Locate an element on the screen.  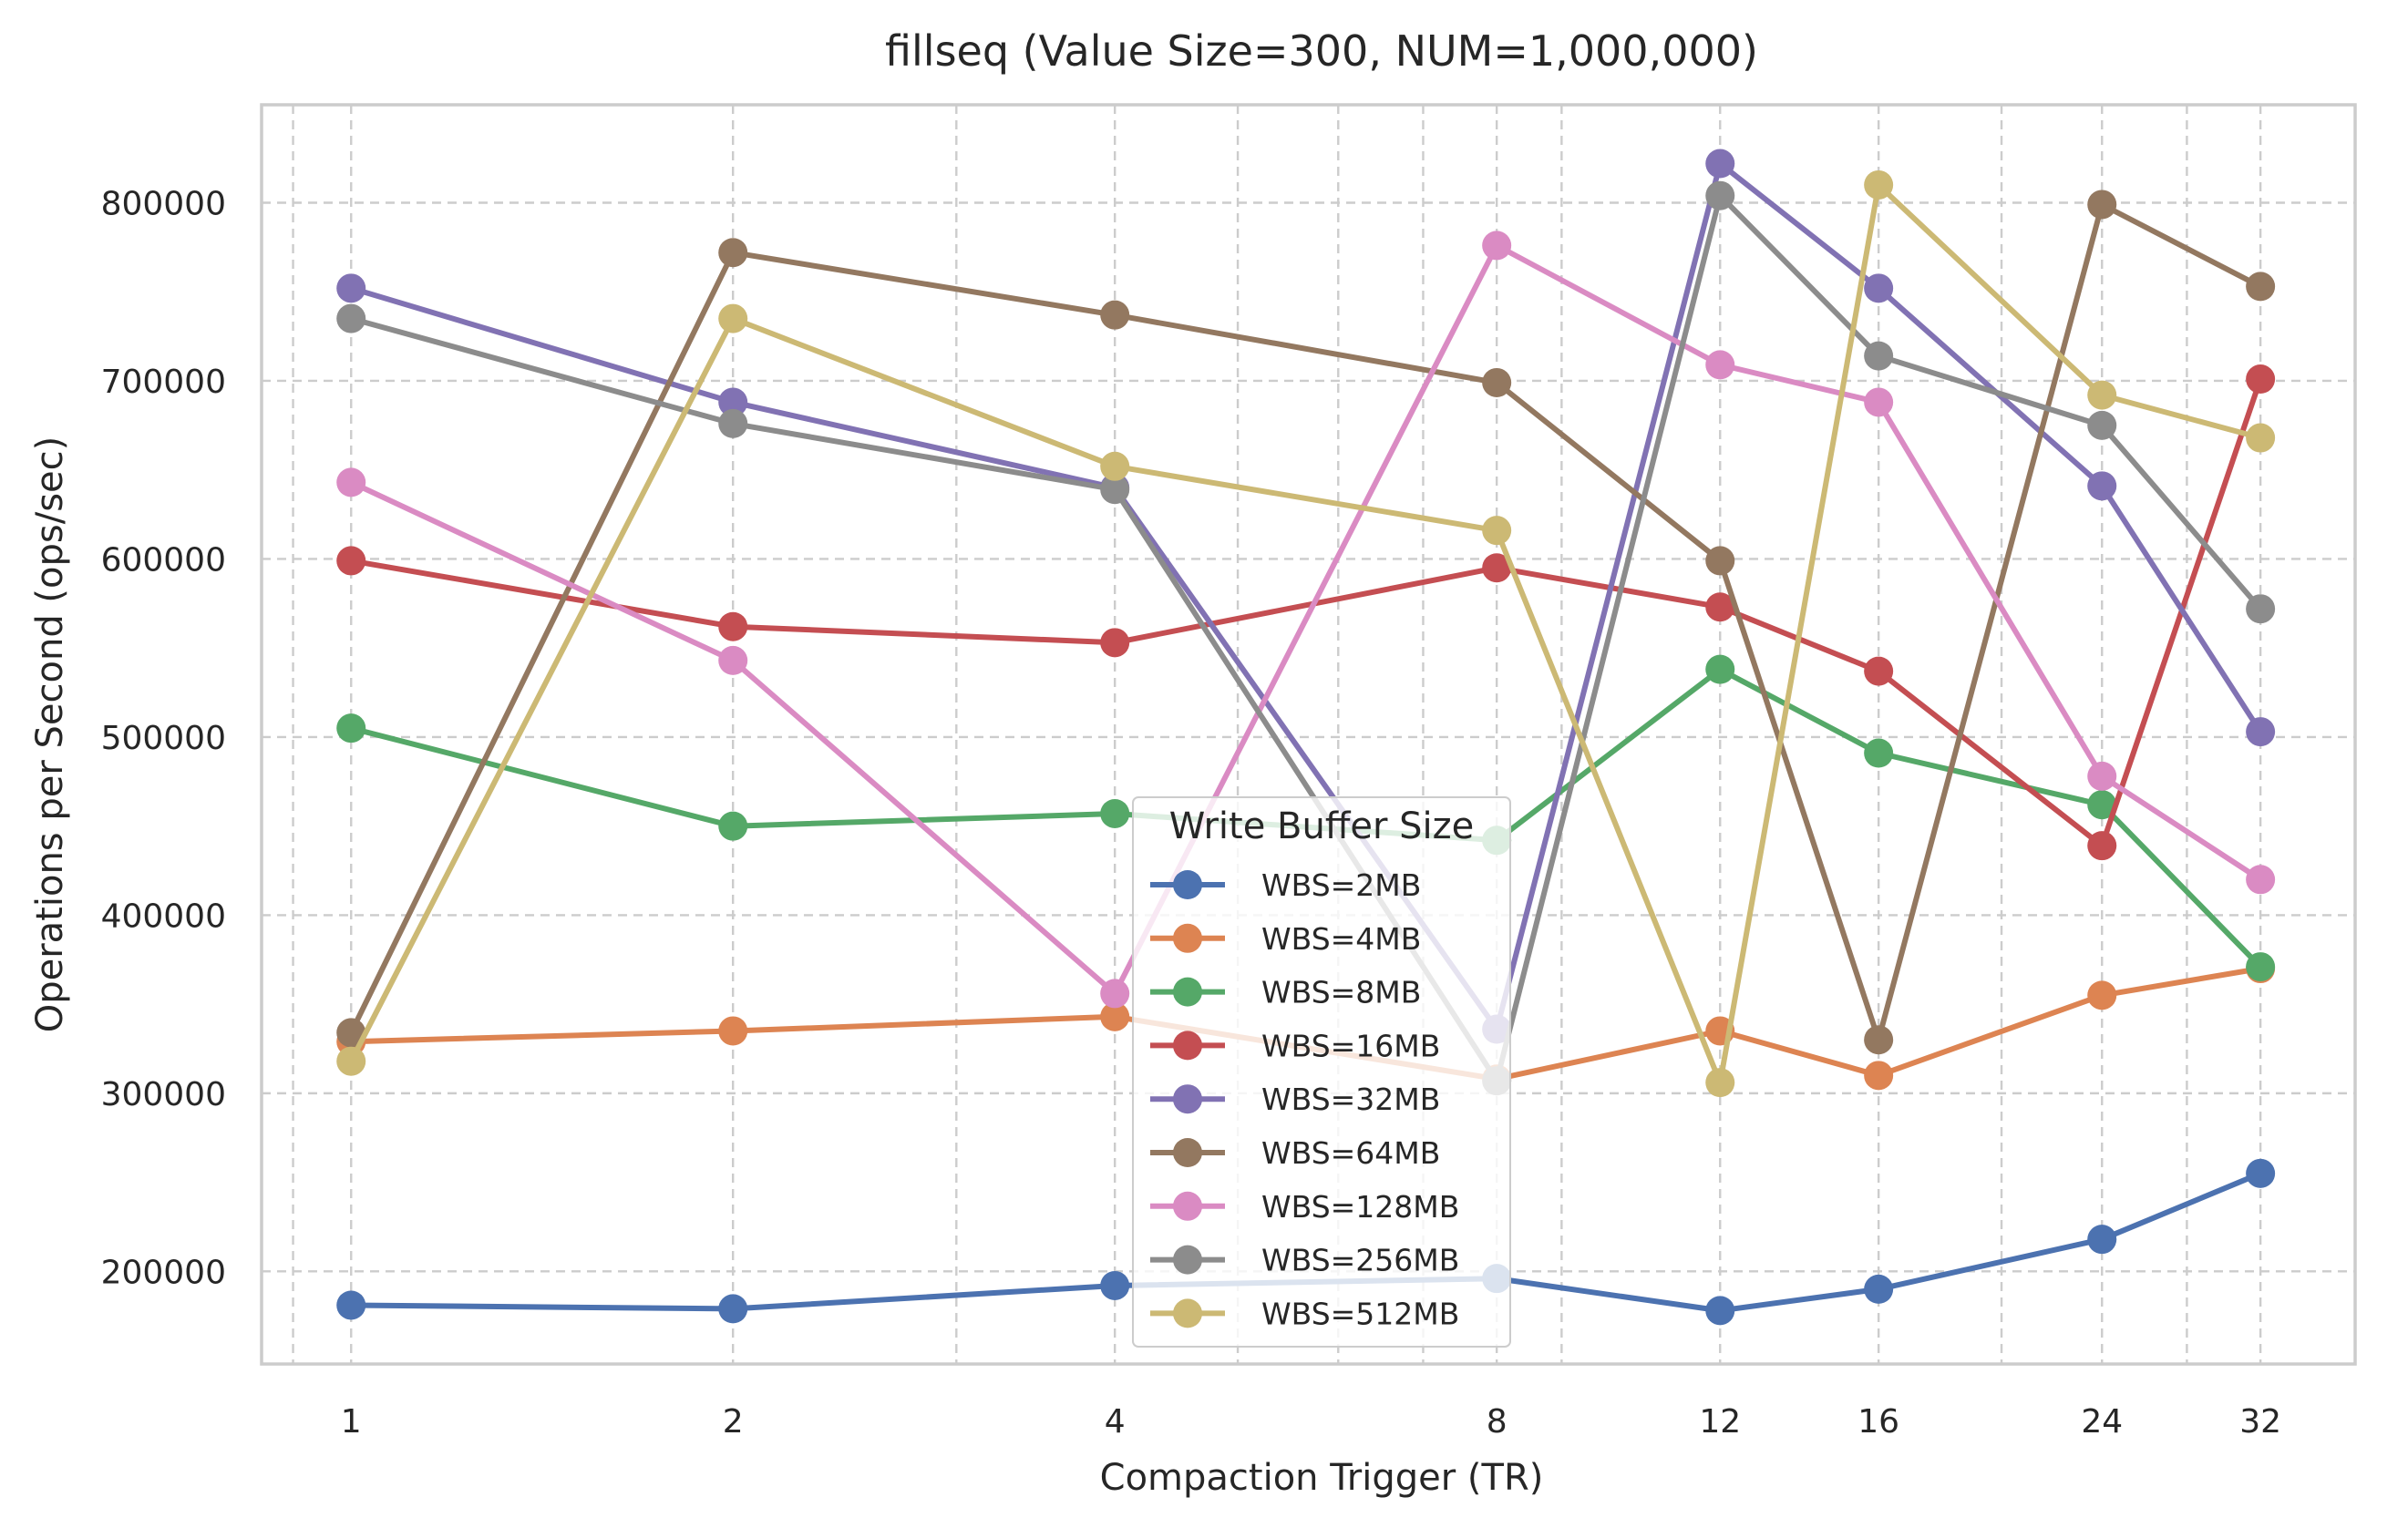
legend-box is located at coordinates (1322, 1072).